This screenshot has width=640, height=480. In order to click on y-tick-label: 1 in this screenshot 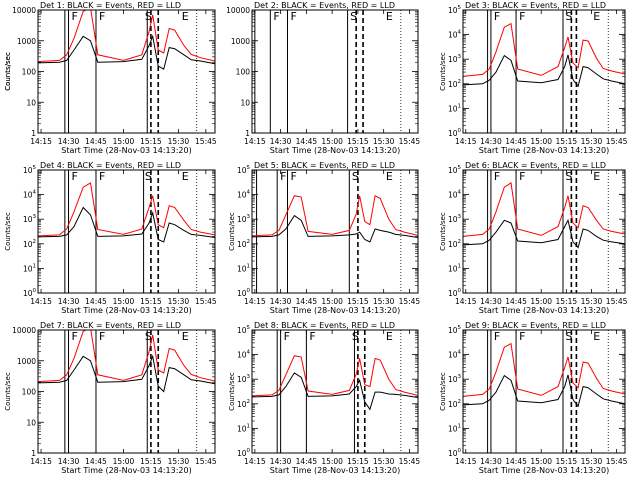, I will do `click(33, 453)`.